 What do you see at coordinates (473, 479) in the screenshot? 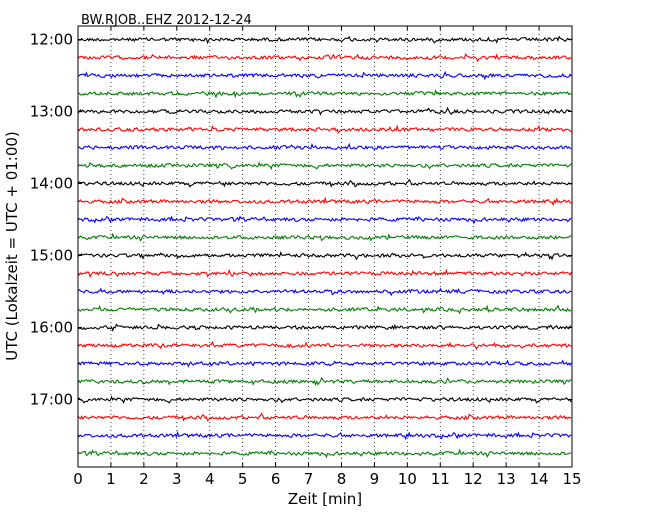
I see `x-tick-label: 12` at bounding box center [473, 479].